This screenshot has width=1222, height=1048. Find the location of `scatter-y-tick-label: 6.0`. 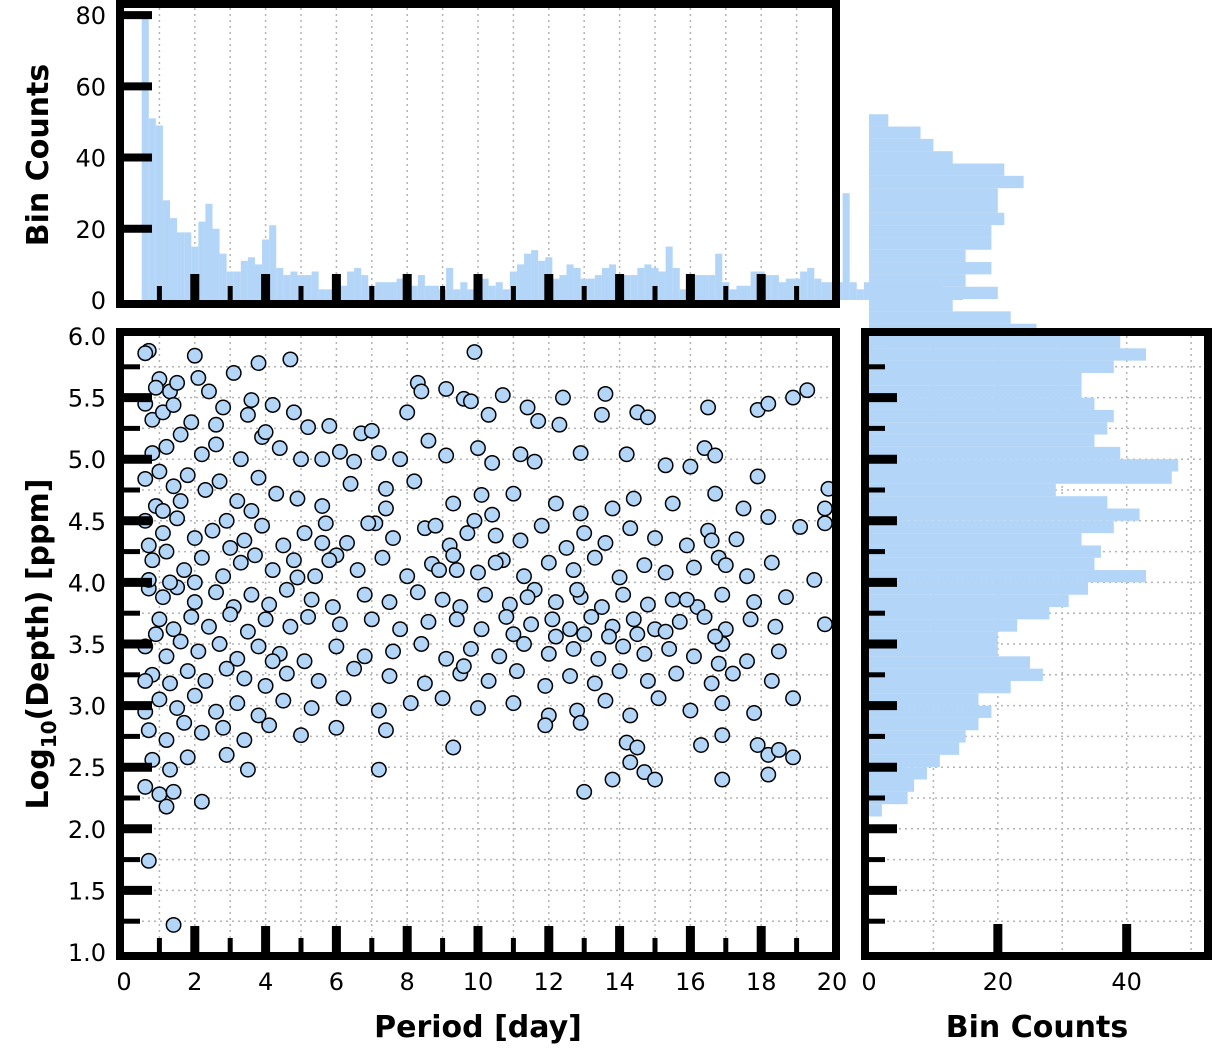

scatter-y-tick-label: 6.0 is located at coordinates (87, 337).